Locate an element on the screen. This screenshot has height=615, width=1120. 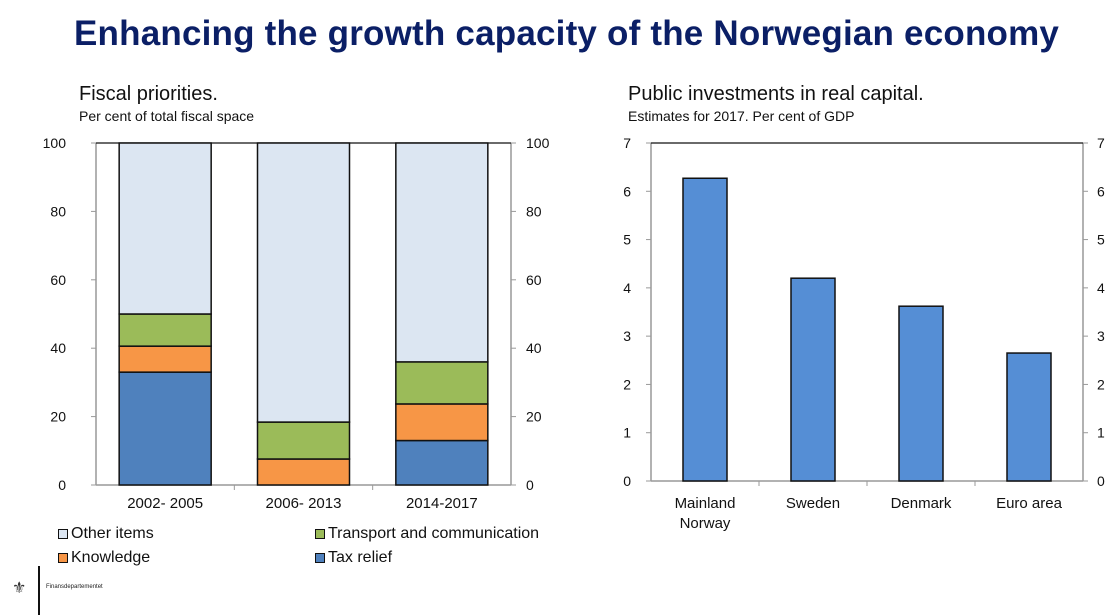
y-tick-label: 6 is located at coordinates (627, 191).